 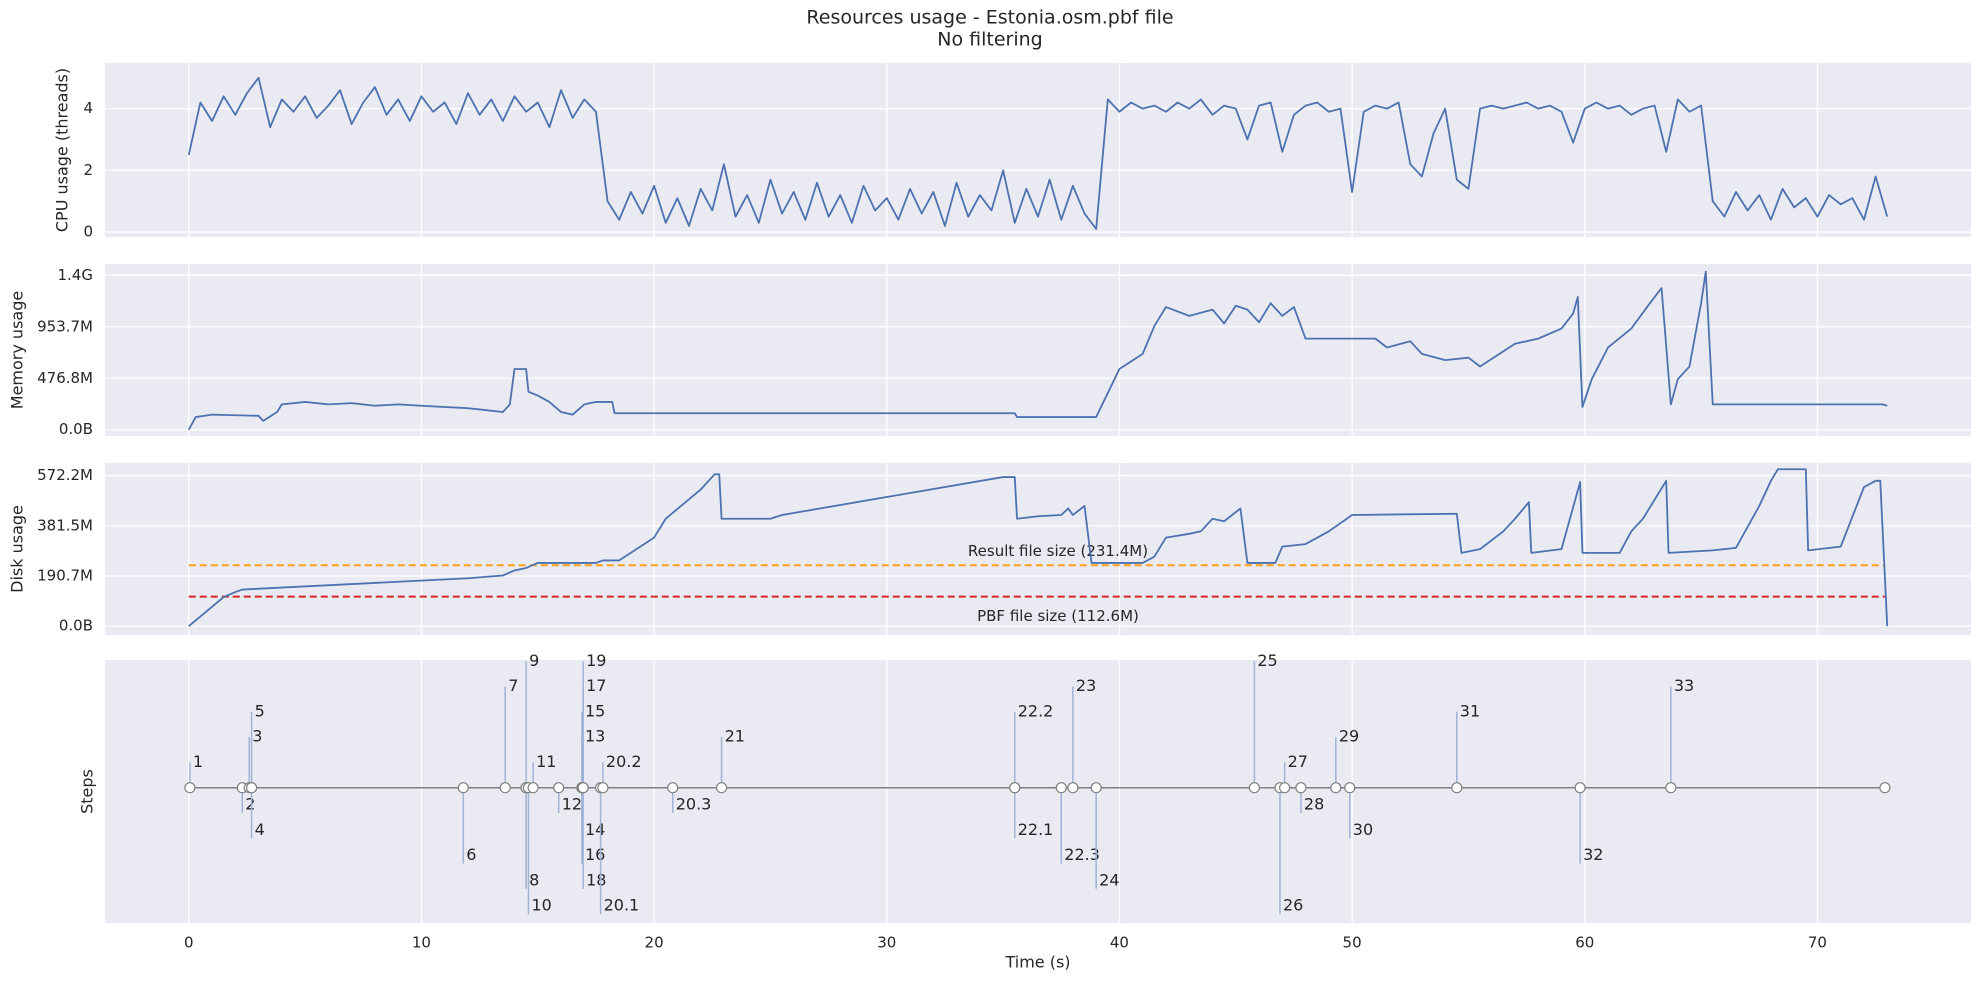 What do you see at coordinates (1684, 685) in the screenshot?
I see `step-label: 33` at bounding box center [1684, 685].